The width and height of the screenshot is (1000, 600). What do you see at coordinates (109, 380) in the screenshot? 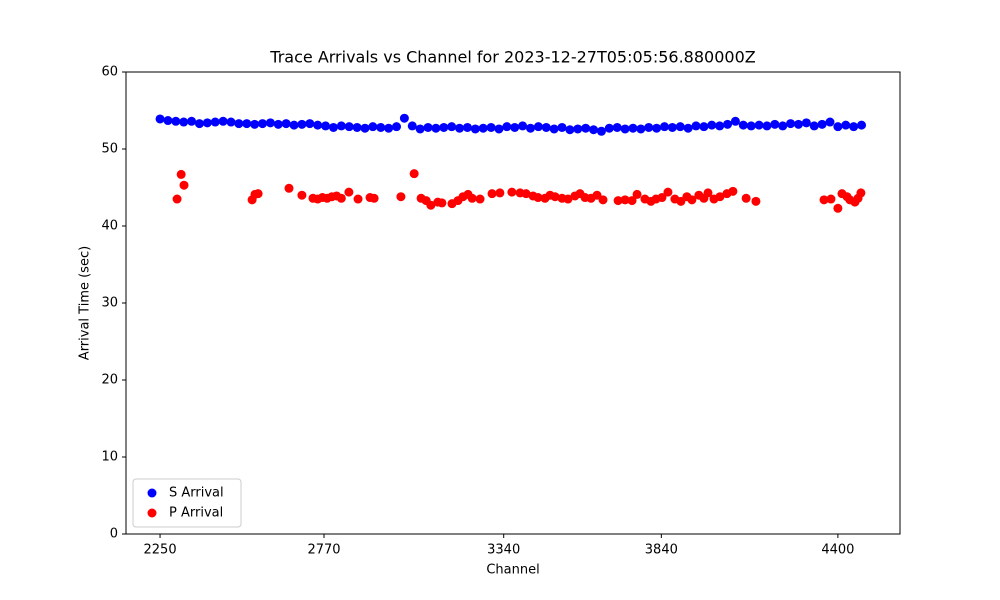
I see `y-tick-label: 20` at bounding box center [109, 380].